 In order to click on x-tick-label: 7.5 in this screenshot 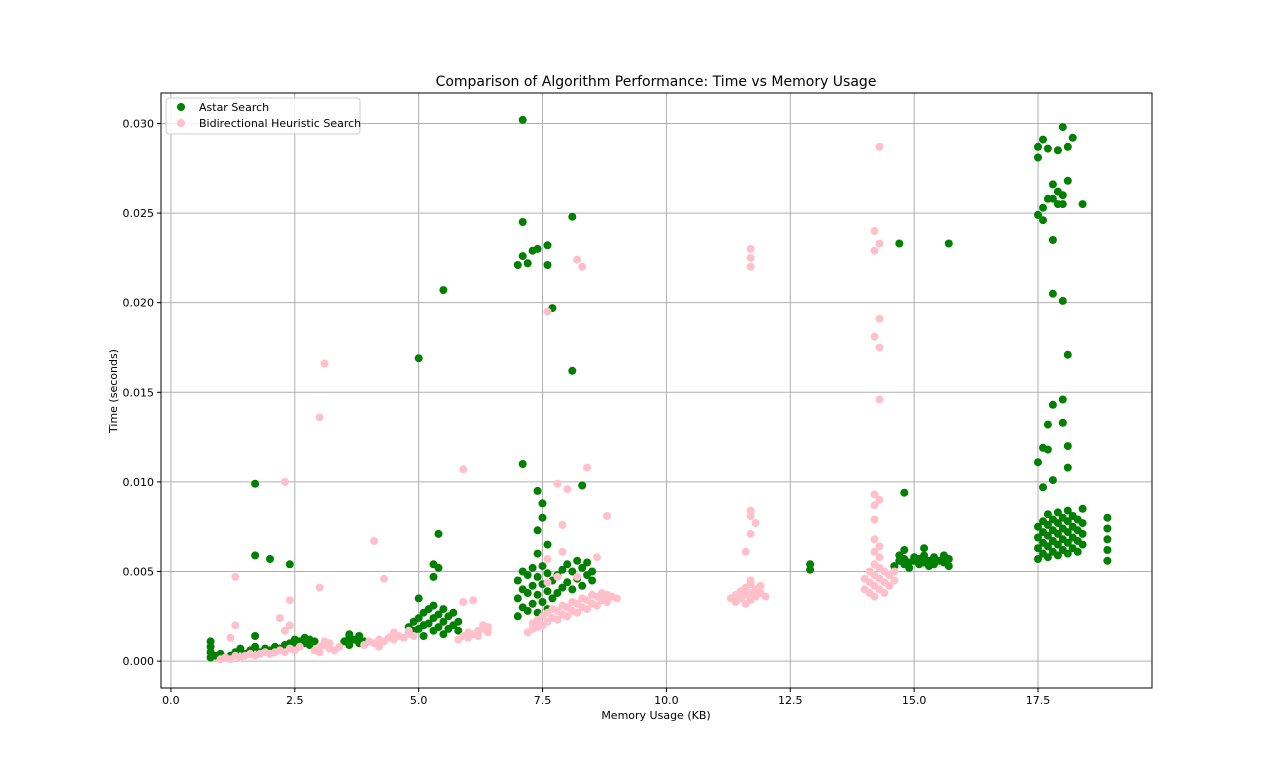, I will do `click(543, 700)`.